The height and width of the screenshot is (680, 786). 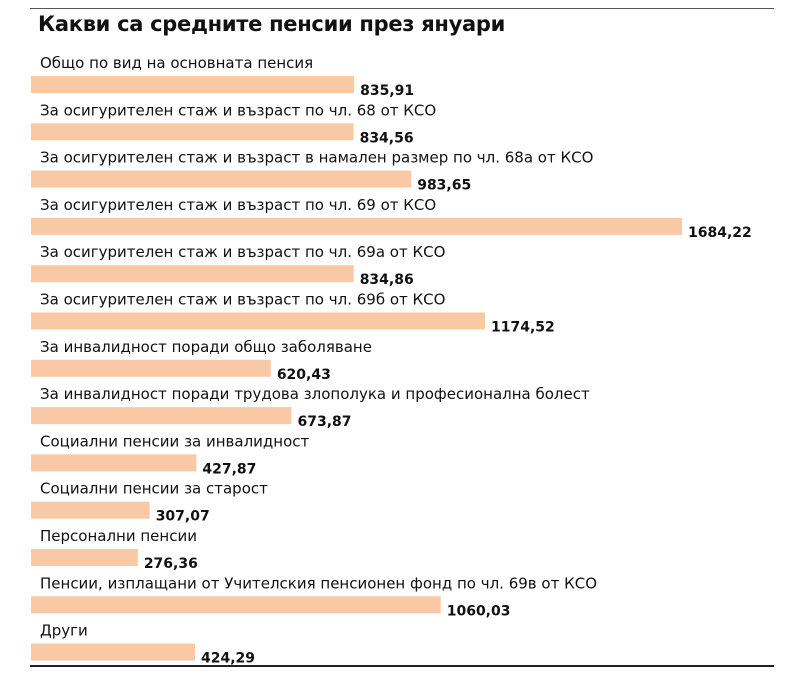 I want to click on value-label: 427,87, so click(x=229, y=469).